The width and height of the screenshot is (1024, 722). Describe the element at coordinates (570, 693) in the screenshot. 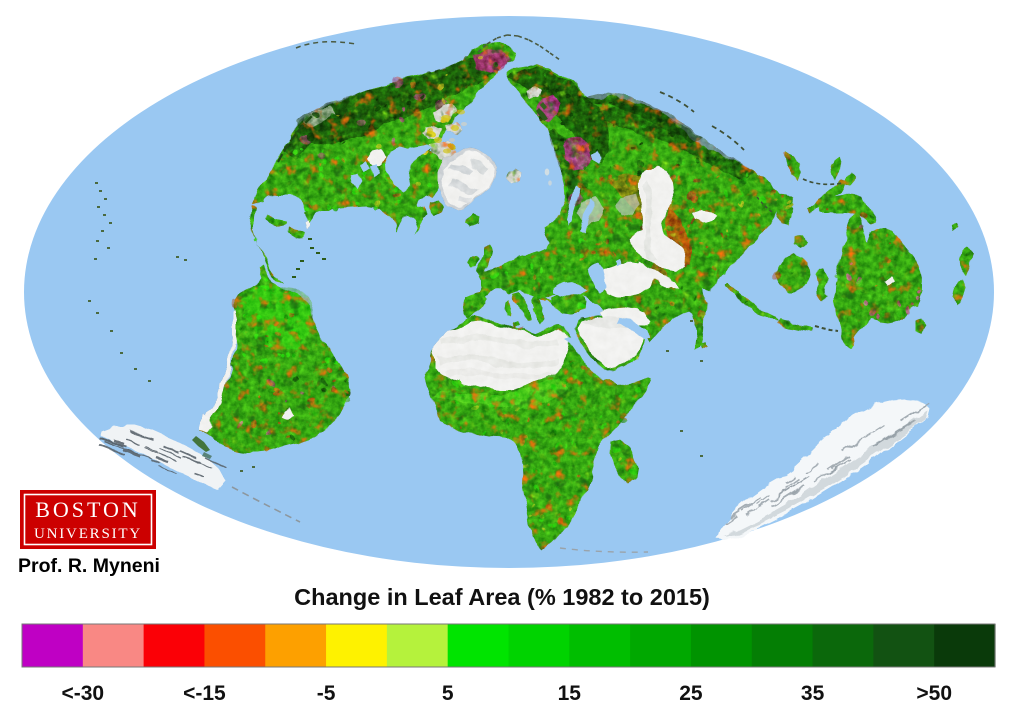

I see `svg-text: 15` at that location.